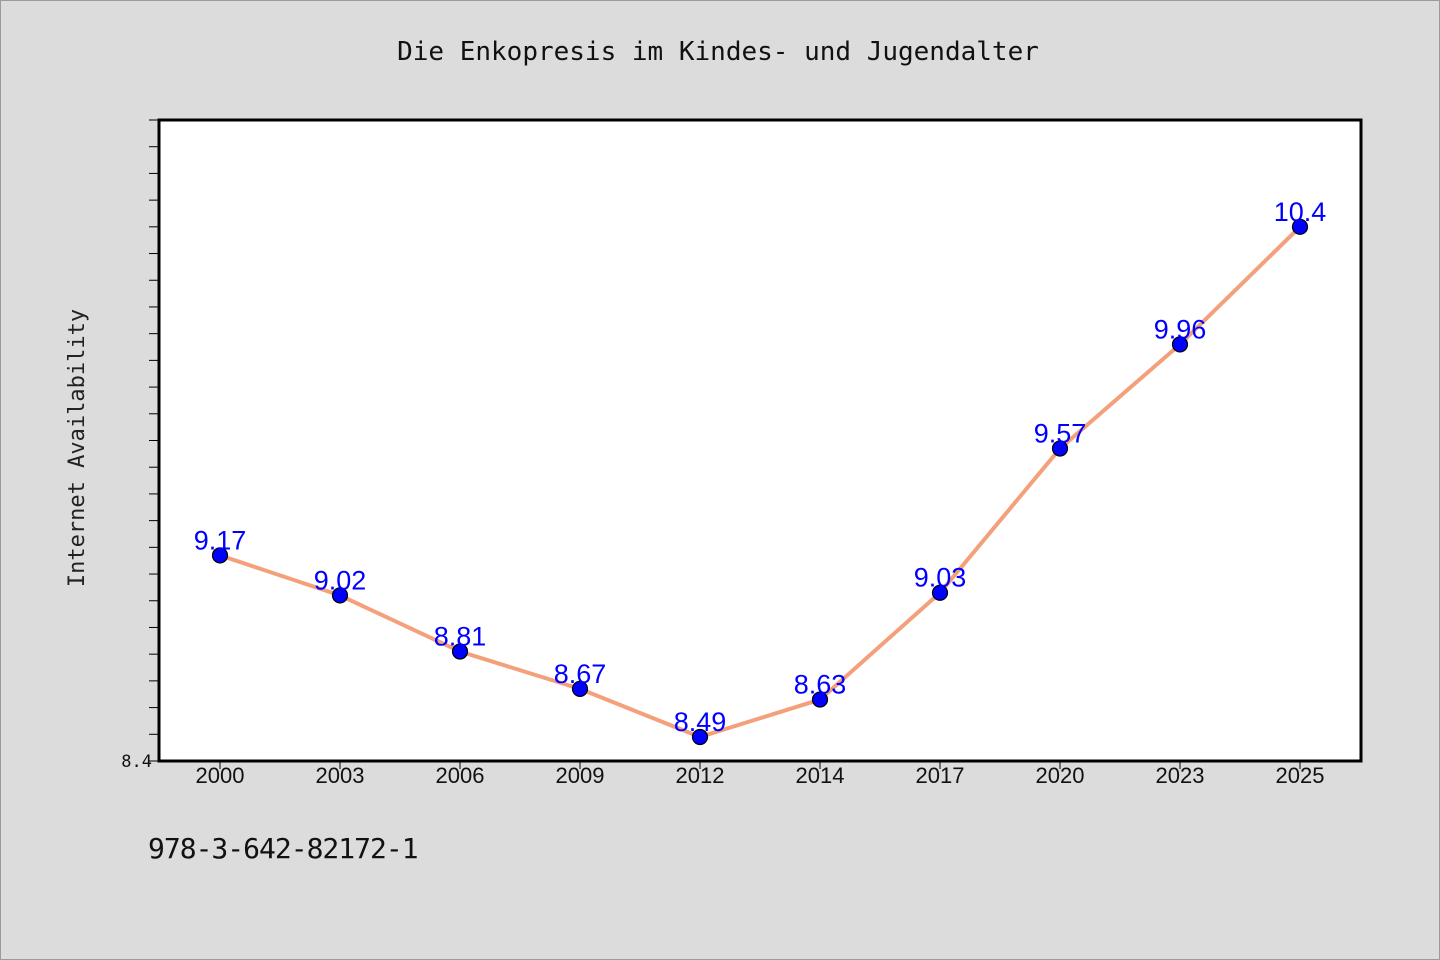 The height and width of the screenshot is (960, 1440). What do you see at coordinates (136, 762) in the screenshot?
I see `y-tick-label: 8.4` at bounding box center [136, 762].